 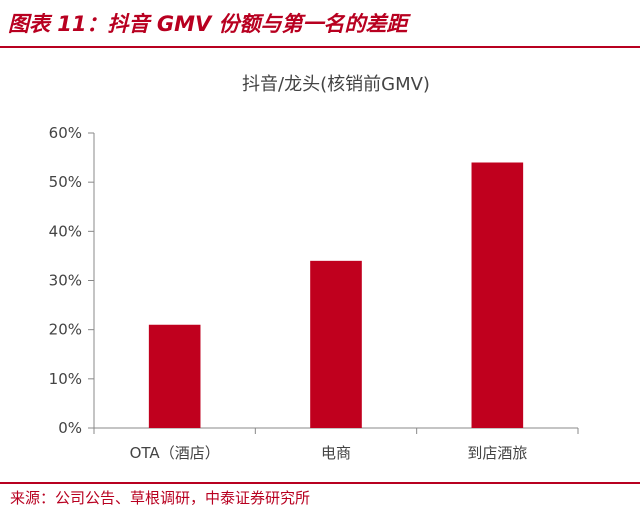 I want to click on y-tick-label: 0%, so click(x=70, y=428).